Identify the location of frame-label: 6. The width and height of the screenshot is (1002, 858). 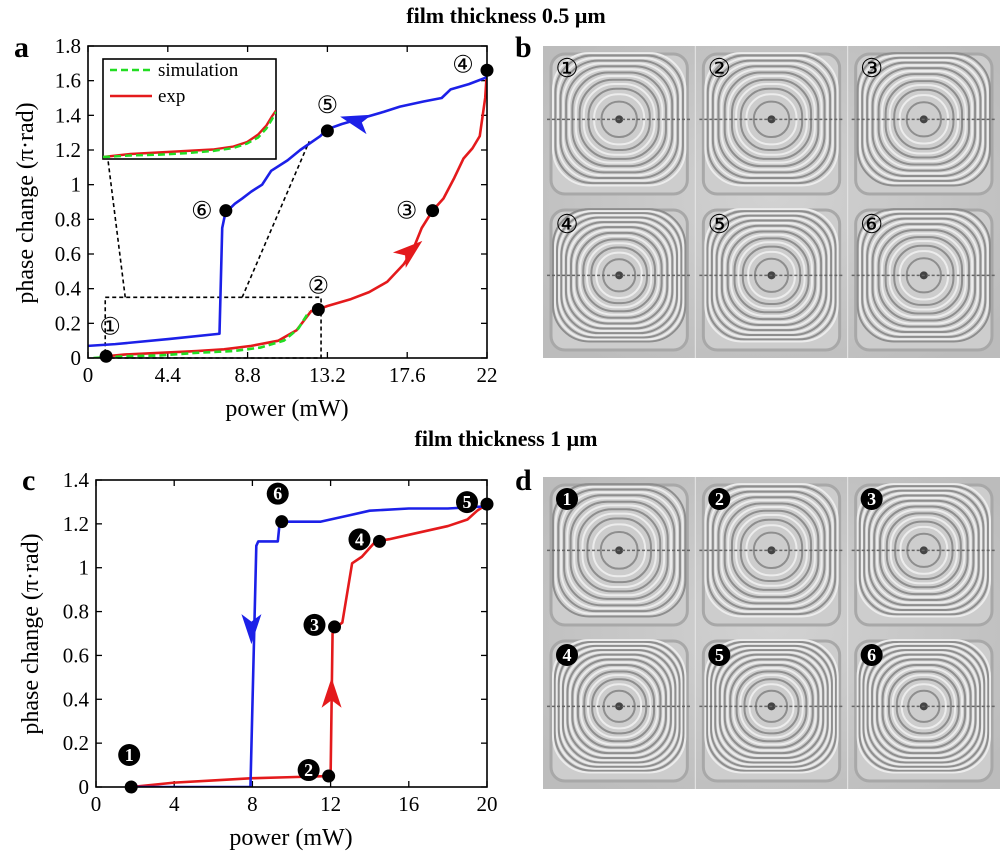
(871, 655).